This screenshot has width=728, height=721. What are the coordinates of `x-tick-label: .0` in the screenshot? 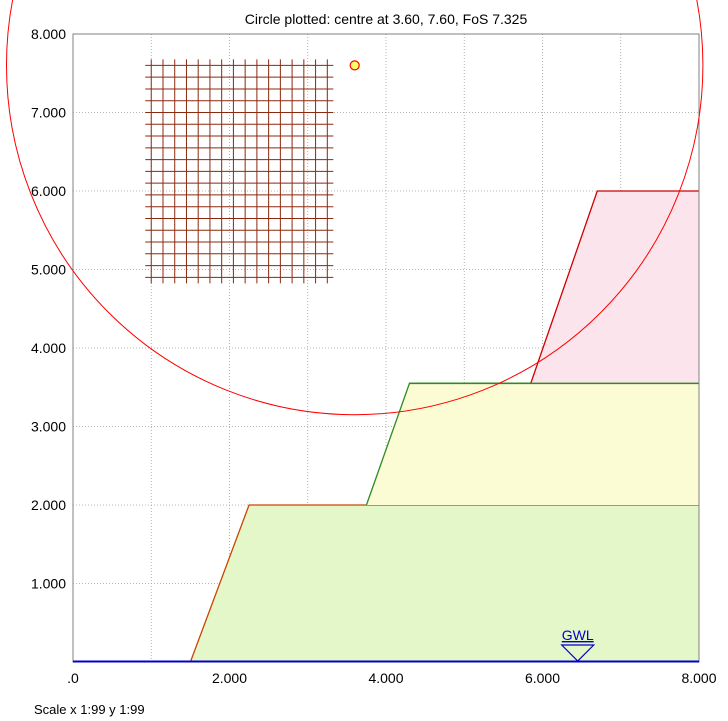 It's located at (73, 678).